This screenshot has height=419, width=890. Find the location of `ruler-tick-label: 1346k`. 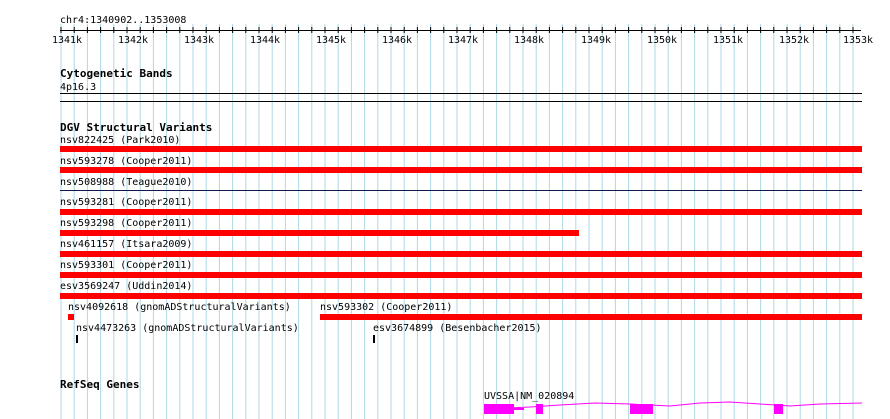

ruler-tick-label: 1346k is located at coordinates (397, 40).